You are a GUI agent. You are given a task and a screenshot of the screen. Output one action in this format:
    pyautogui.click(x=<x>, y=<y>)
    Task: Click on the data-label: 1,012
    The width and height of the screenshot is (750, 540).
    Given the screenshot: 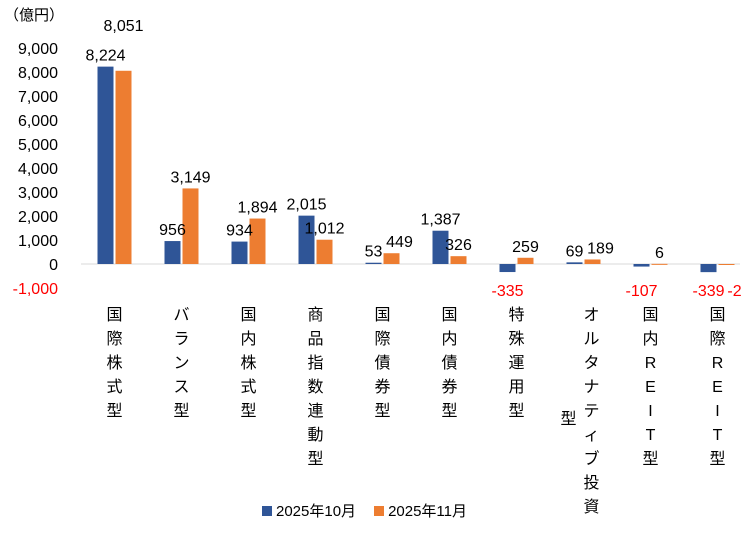 What is the action you would take?
    pyautogui.click(x=324, y=229)
    